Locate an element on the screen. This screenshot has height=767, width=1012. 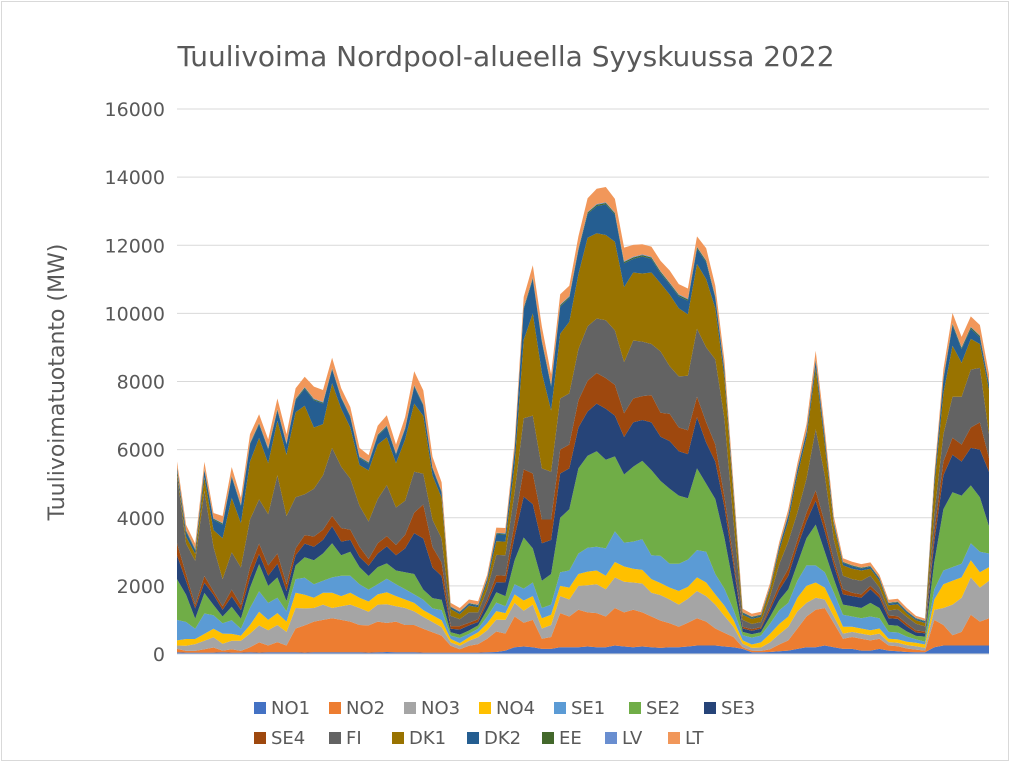
legend-item-se4: SE4 is located at coordinates (279, 738).